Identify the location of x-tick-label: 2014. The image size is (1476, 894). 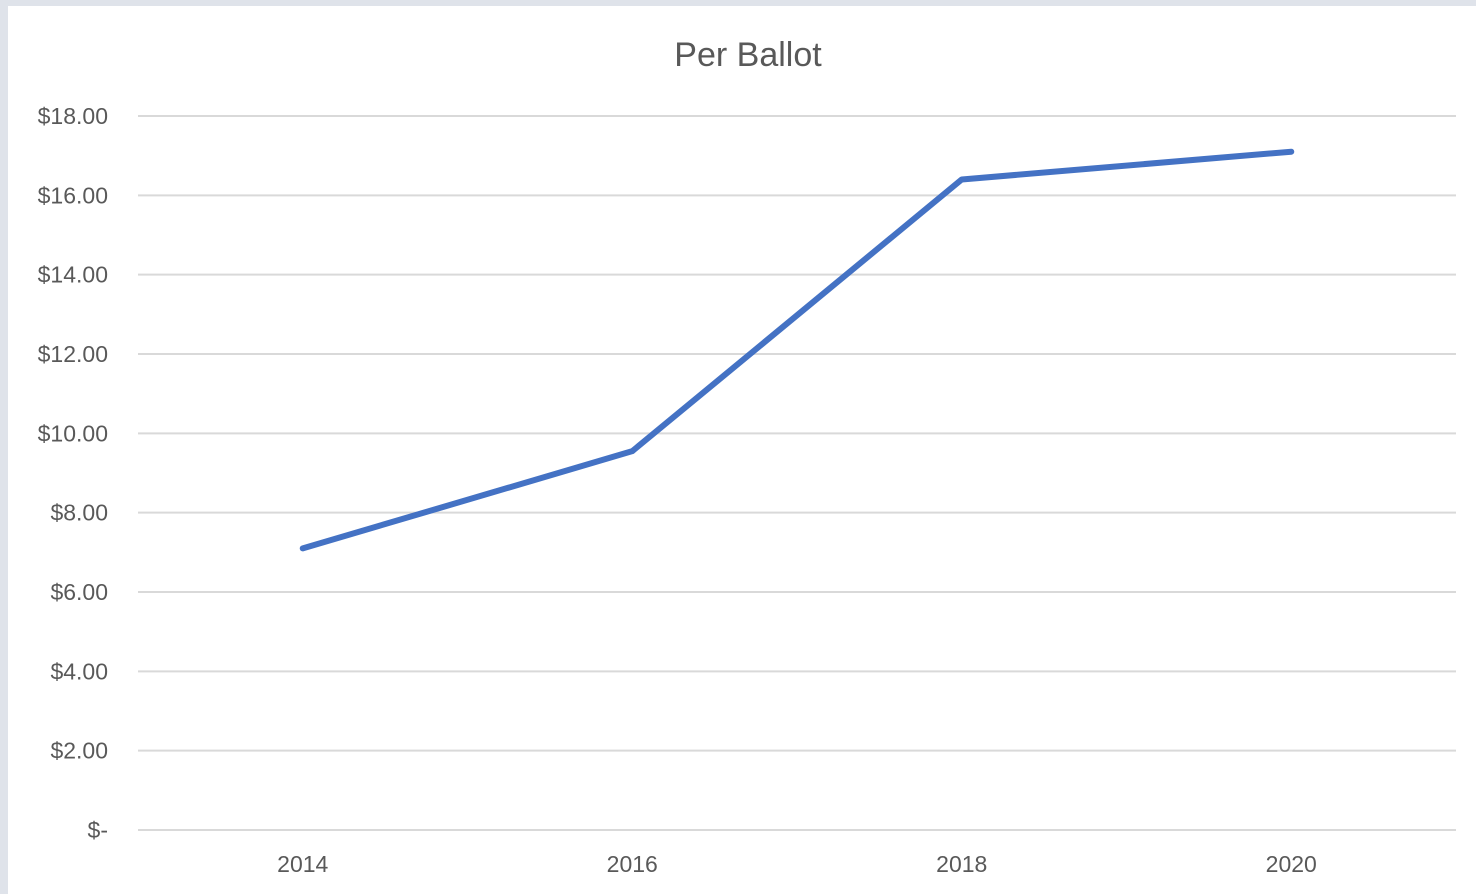
(302, 864).